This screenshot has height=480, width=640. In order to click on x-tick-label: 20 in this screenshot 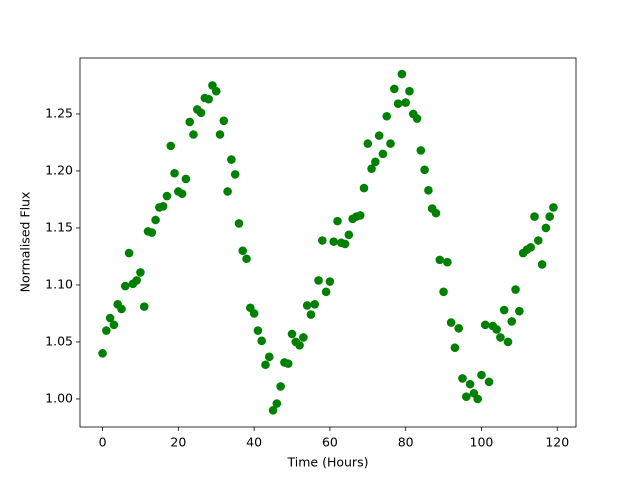, I will do `click(178, 442)`.